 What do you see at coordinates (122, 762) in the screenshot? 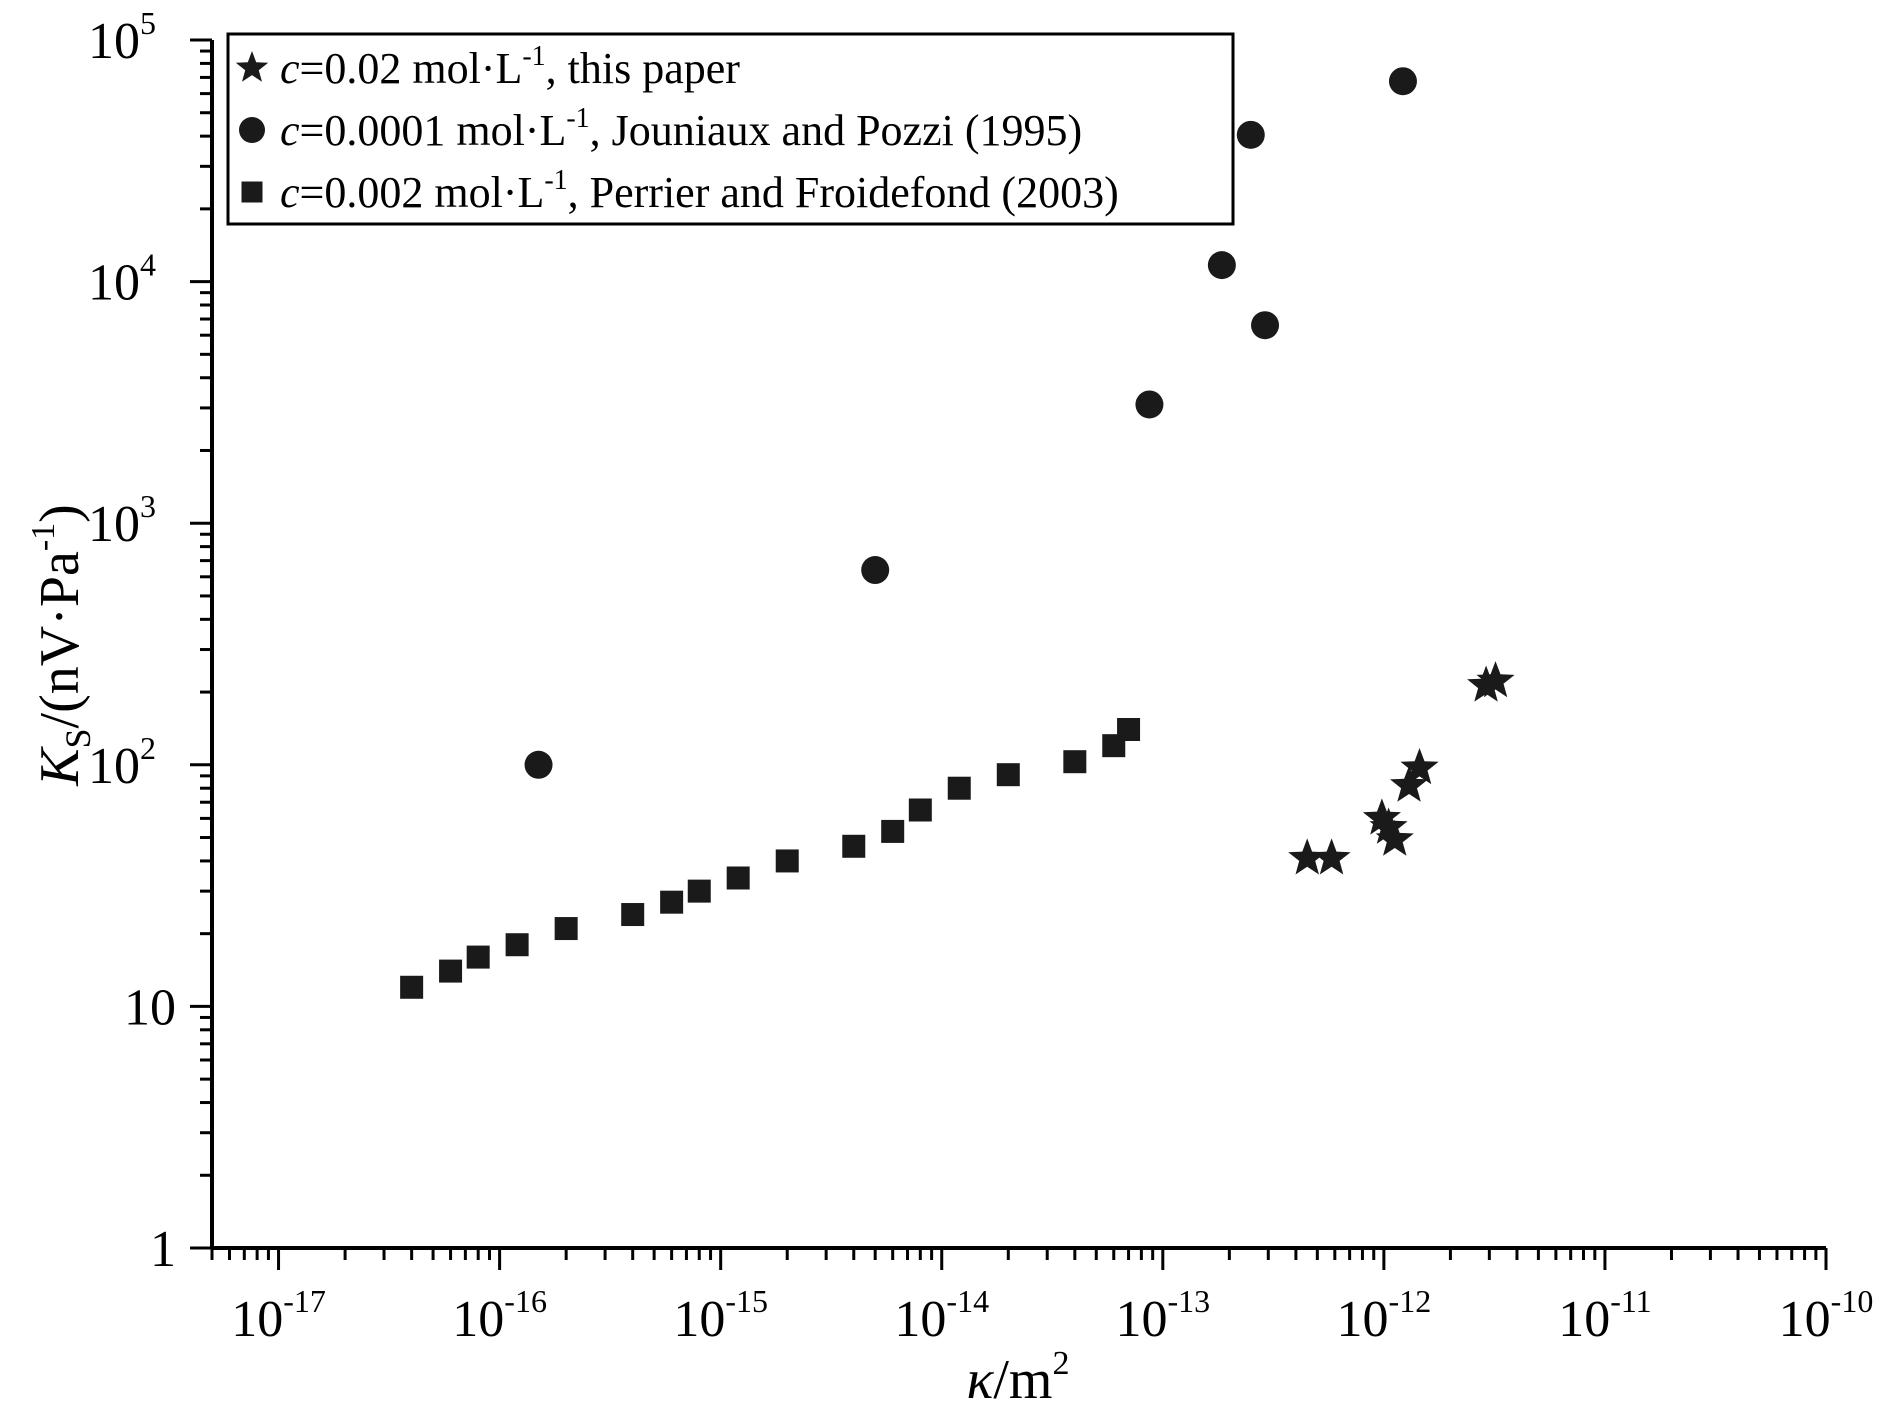
I see `y-tick-label: 10²` at bounding box center [122, 762].